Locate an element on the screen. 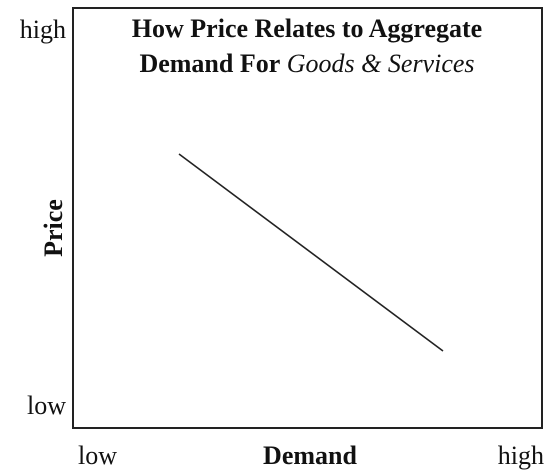 This screenshot has width=546, height=472. x-axis-label: Demand is located at coordinates (310, 455).